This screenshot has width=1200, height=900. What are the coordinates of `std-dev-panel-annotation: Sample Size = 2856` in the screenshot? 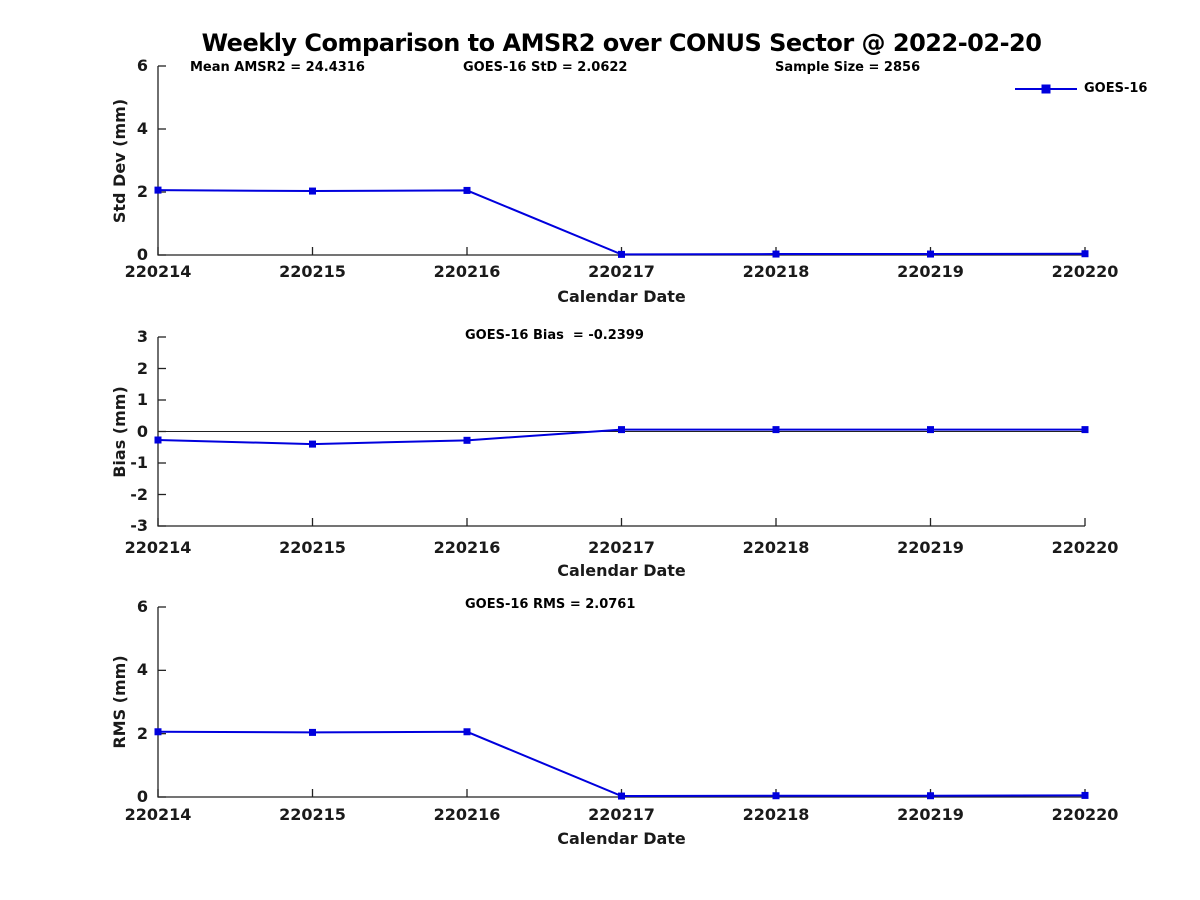 It's located at (848, 67).